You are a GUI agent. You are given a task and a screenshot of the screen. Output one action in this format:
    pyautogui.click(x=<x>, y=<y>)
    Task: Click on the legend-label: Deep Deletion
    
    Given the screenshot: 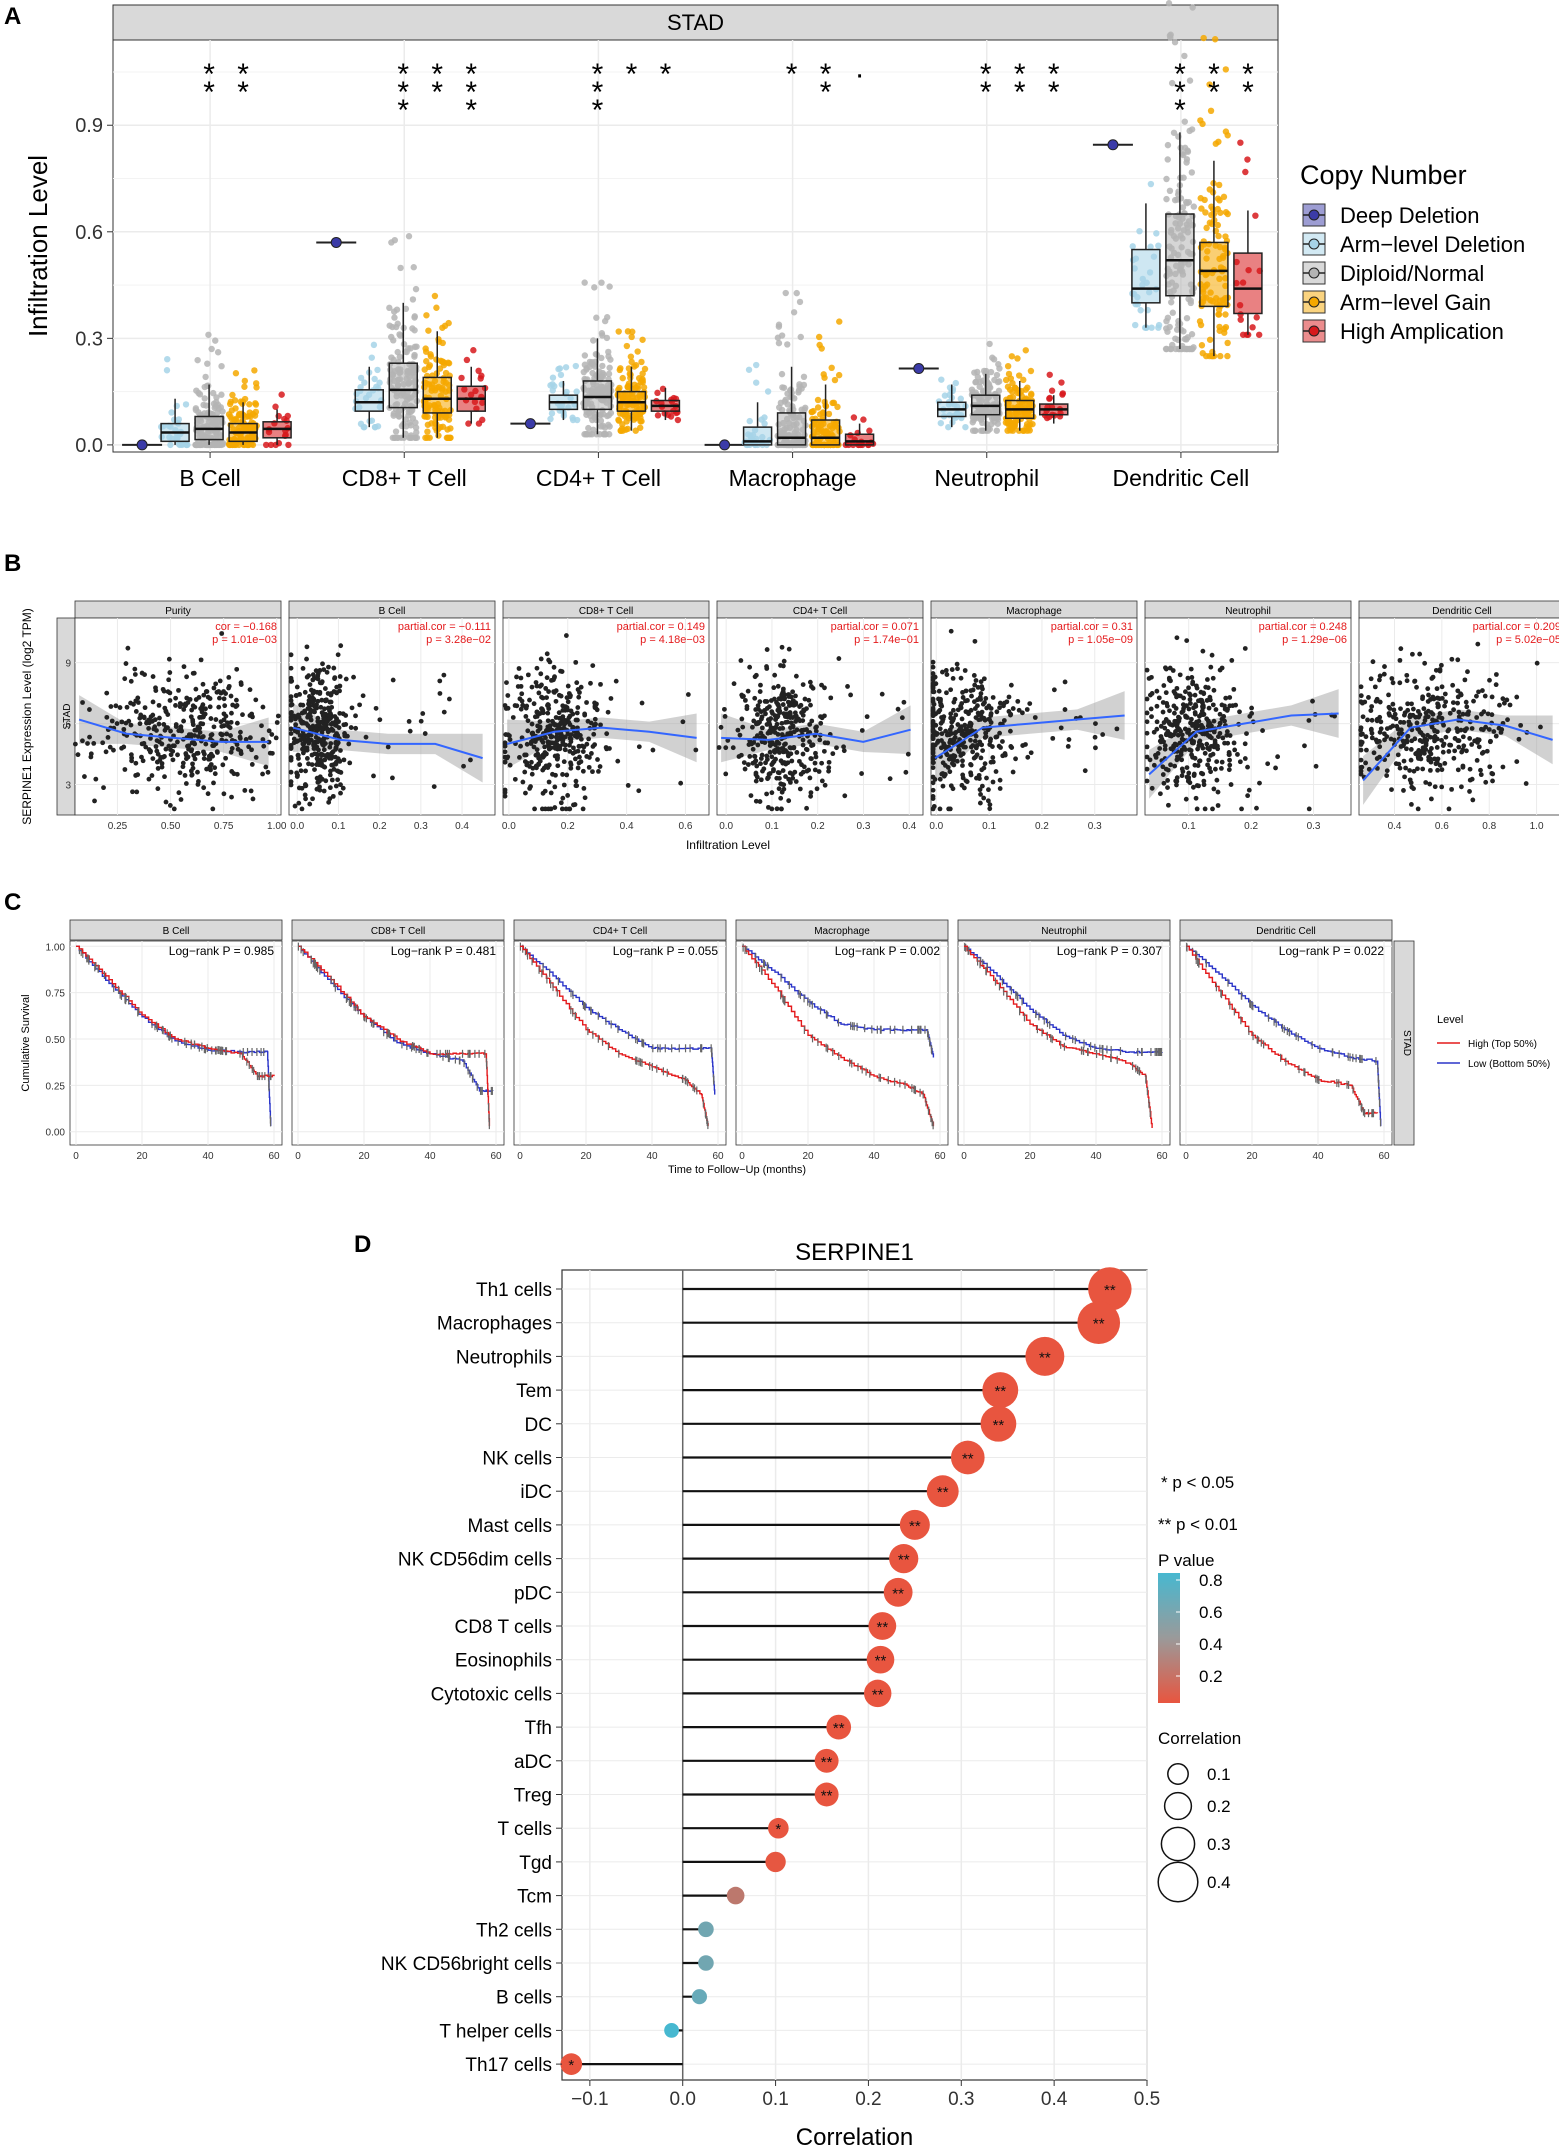 What is the action you would take?
    pyautogui.click(x=1409, y=215)
    